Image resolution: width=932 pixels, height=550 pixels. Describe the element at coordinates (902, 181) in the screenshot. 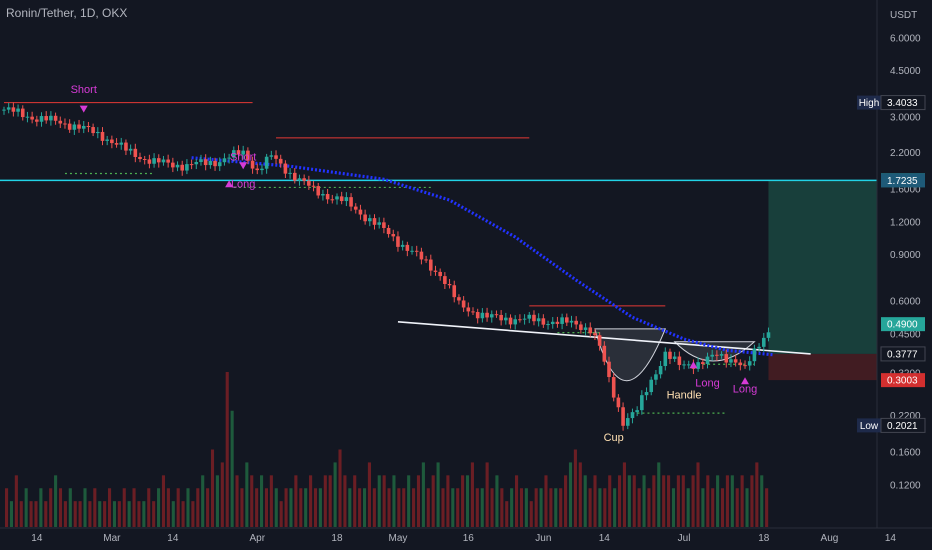

I see `price-label-2: 1.7235` at that location.